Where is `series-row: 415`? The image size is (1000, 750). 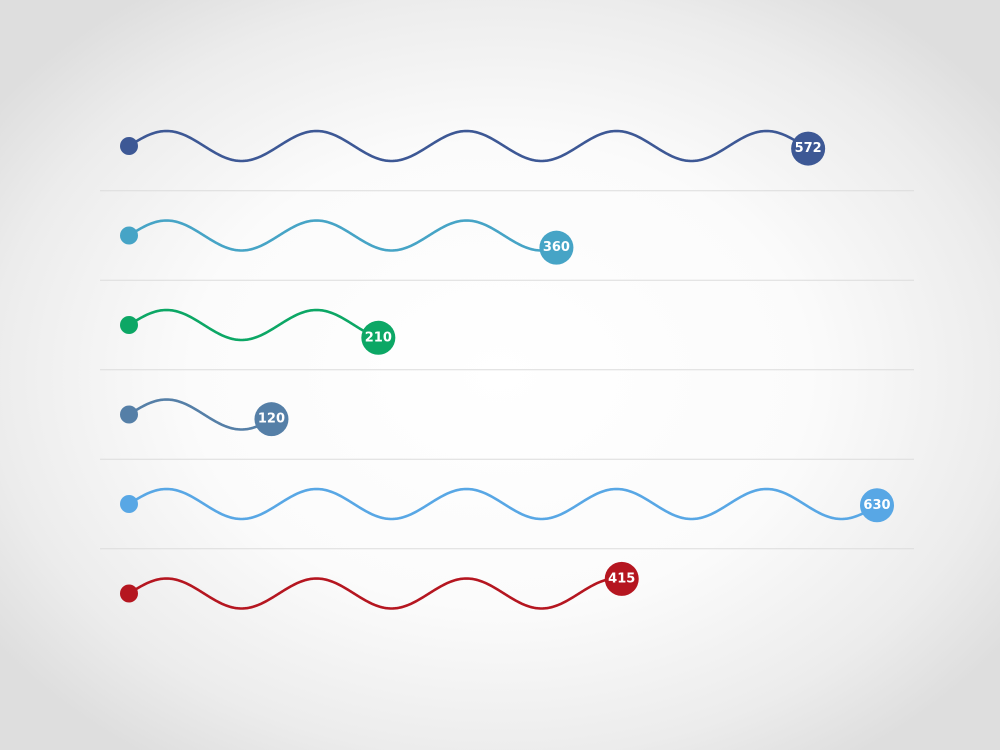
series-row: 415 is located at coordinates (379, 585).